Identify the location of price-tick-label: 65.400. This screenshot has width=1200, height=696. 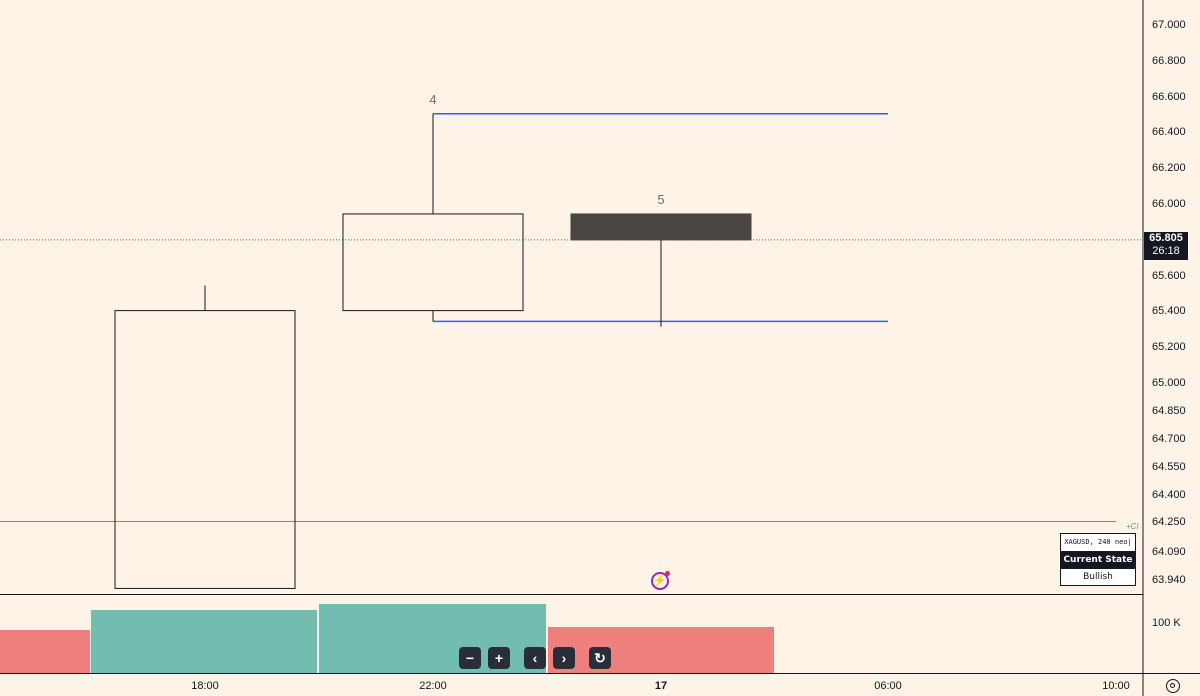
(1169, 311).